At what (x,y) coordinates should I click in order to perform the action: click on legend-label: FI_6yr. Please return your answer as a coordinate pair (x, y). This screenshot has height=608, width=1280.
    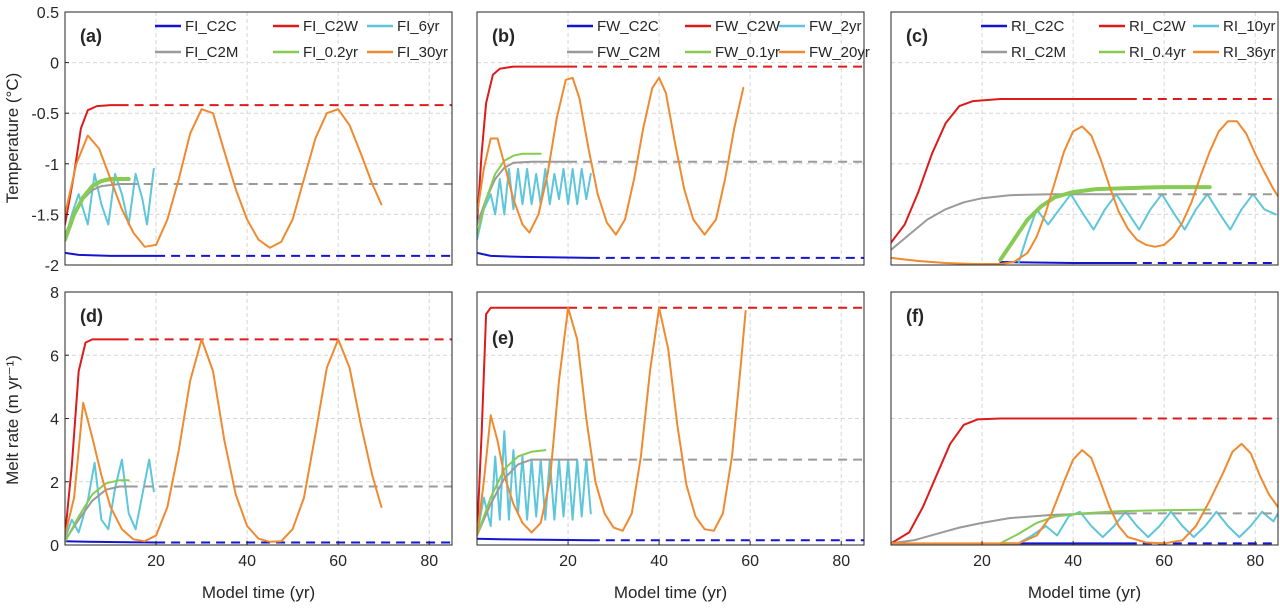
    Looking at the image, I should click on (418, 26).